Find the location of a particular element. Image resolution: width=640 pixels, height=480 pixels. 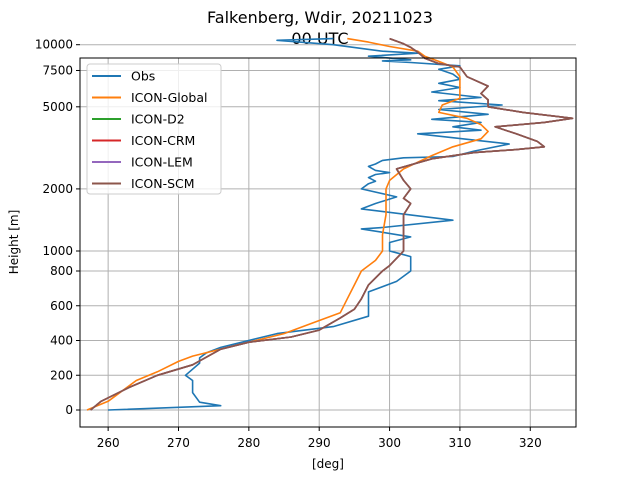

y-axis-label: Height [m] is located at coordinates (14, 242).